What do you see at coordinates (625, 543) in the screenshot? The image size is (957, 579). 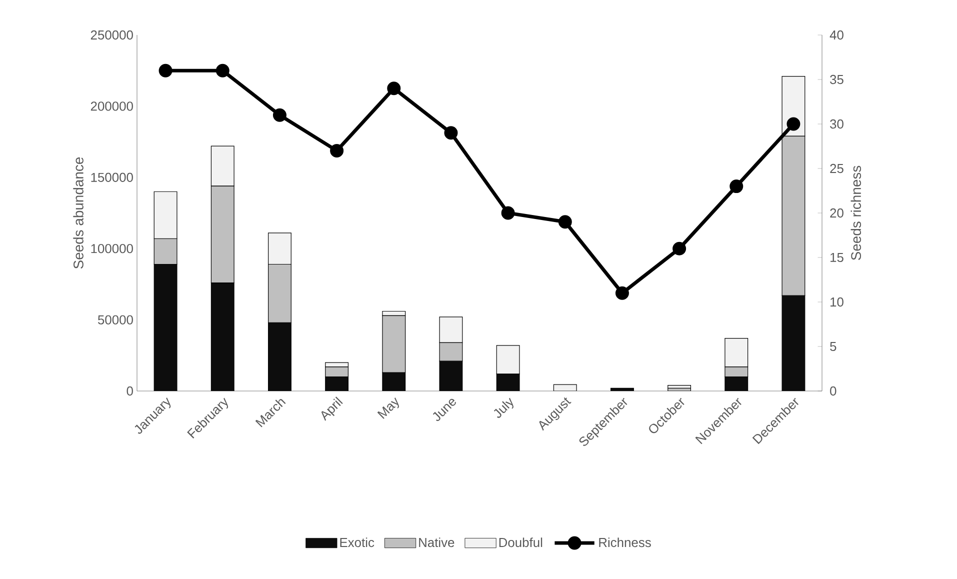 I see `legend-label: Richness` at bounding box center [625, 543].